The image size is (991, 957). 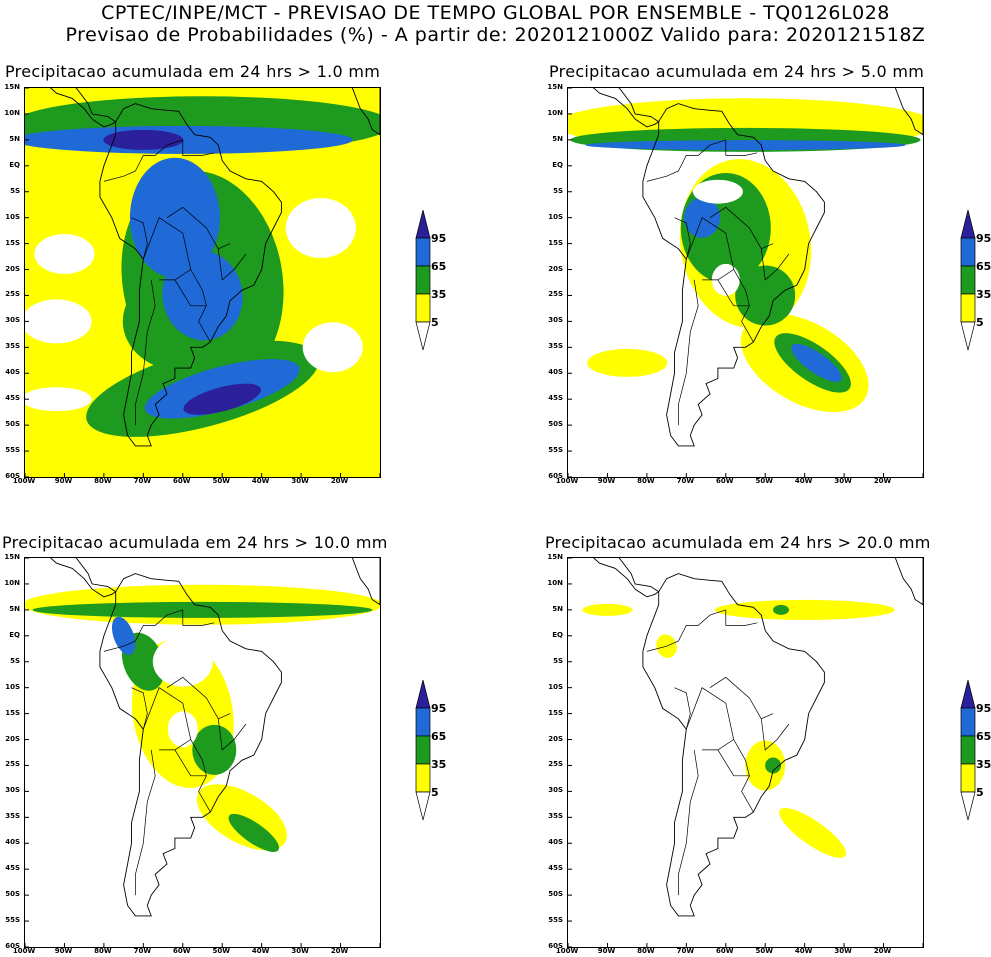 I want to click on lat-tick-label: 35S, so click(x=555, y=816).